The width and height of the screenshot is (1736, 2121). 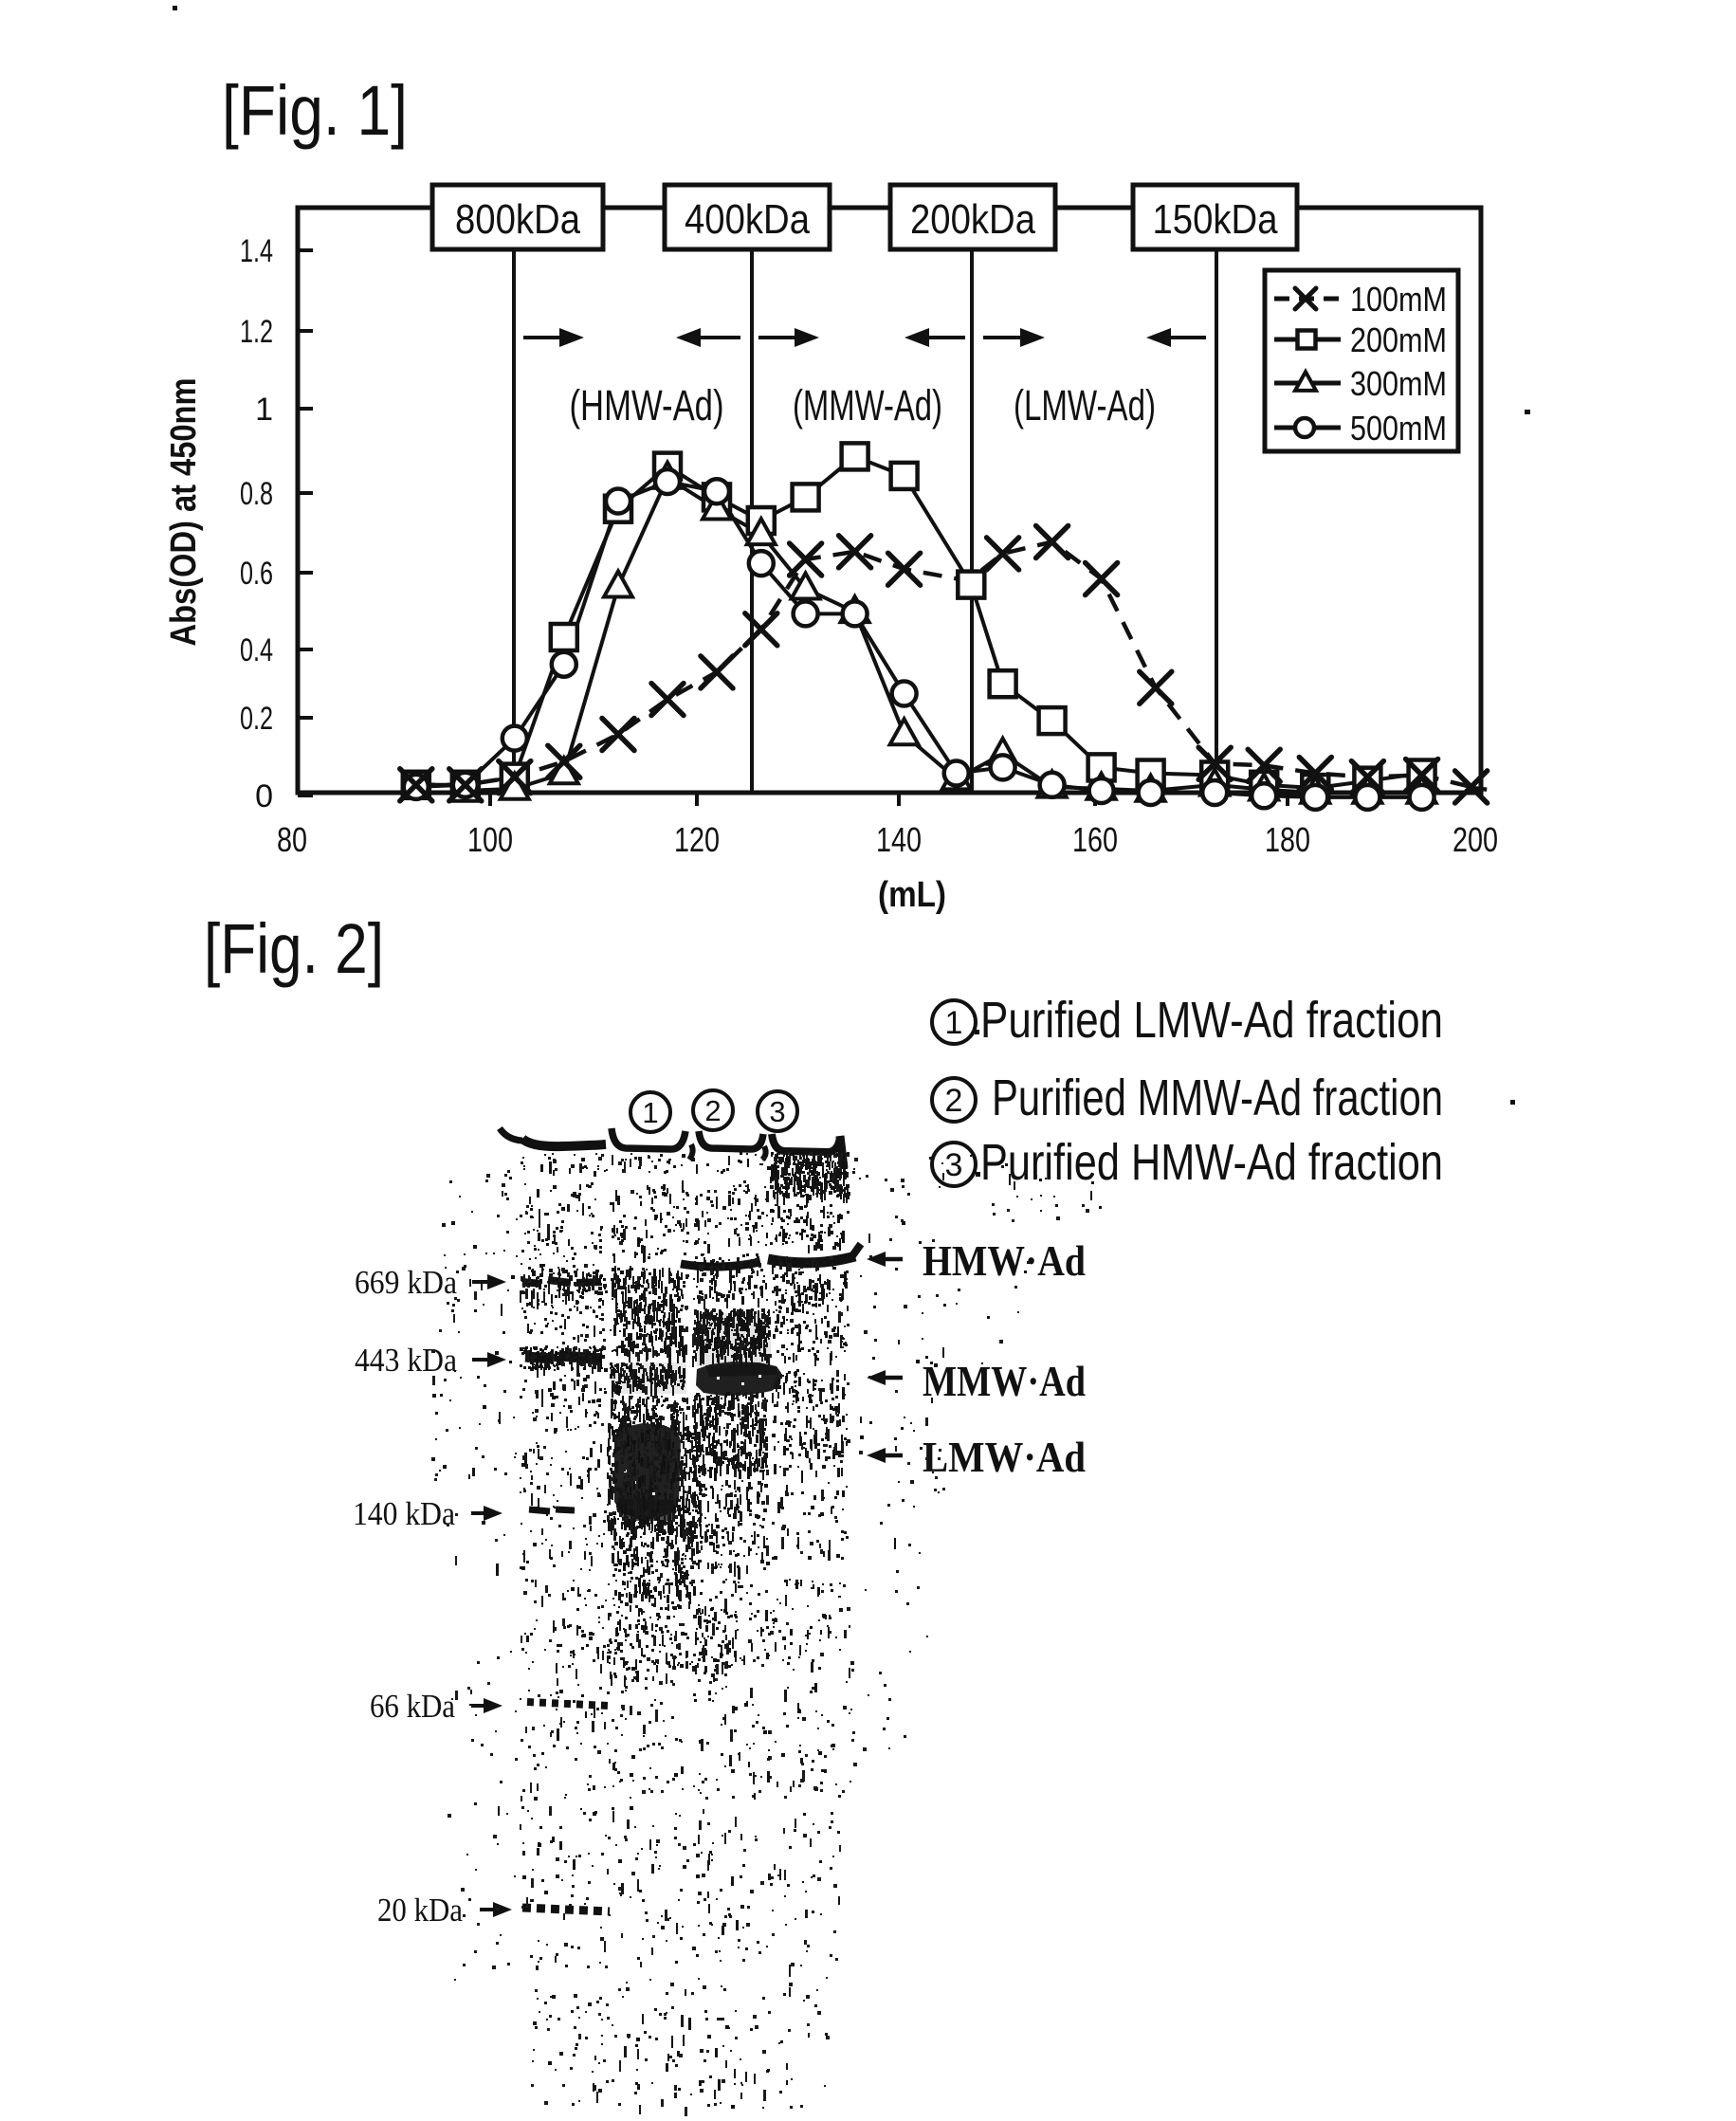 I want to click on svg-text: 200, so click(x=1475, y=839).